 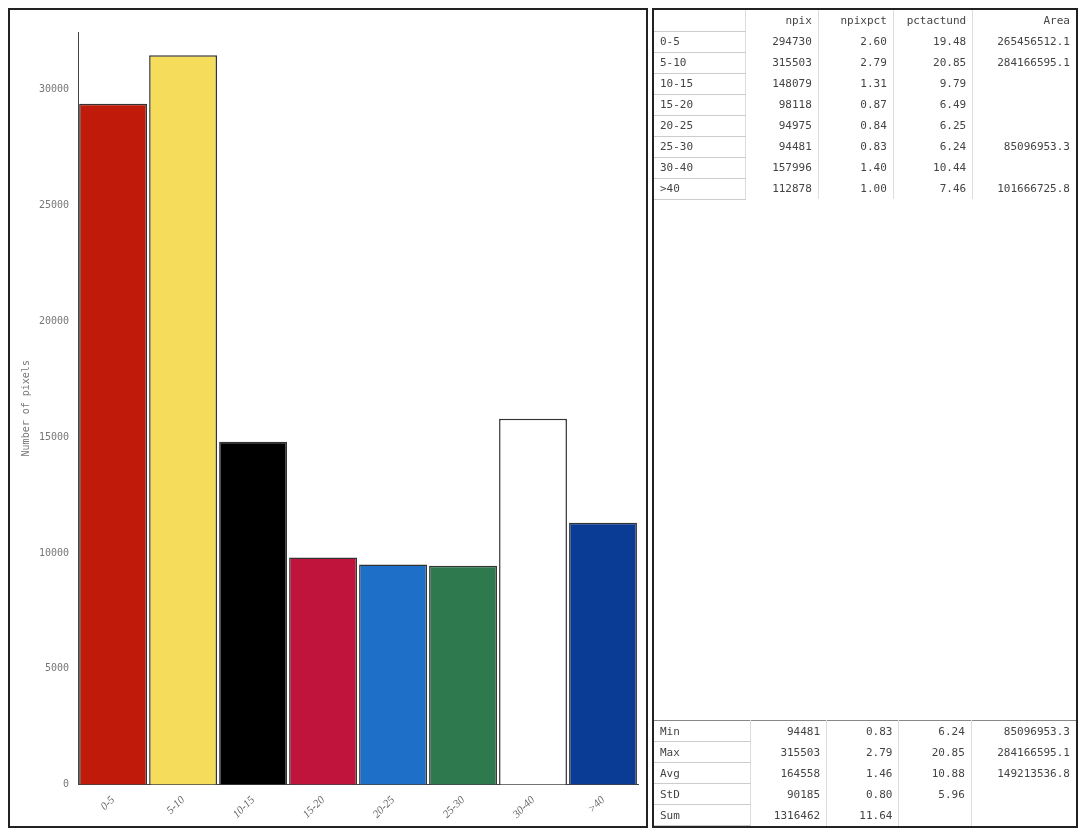 What do you see at coordinates (865, 146) in the screenshot?
I see `text: 25-30 94481 0.83 6.24 85096953.3` at bounding box center [865, 146].